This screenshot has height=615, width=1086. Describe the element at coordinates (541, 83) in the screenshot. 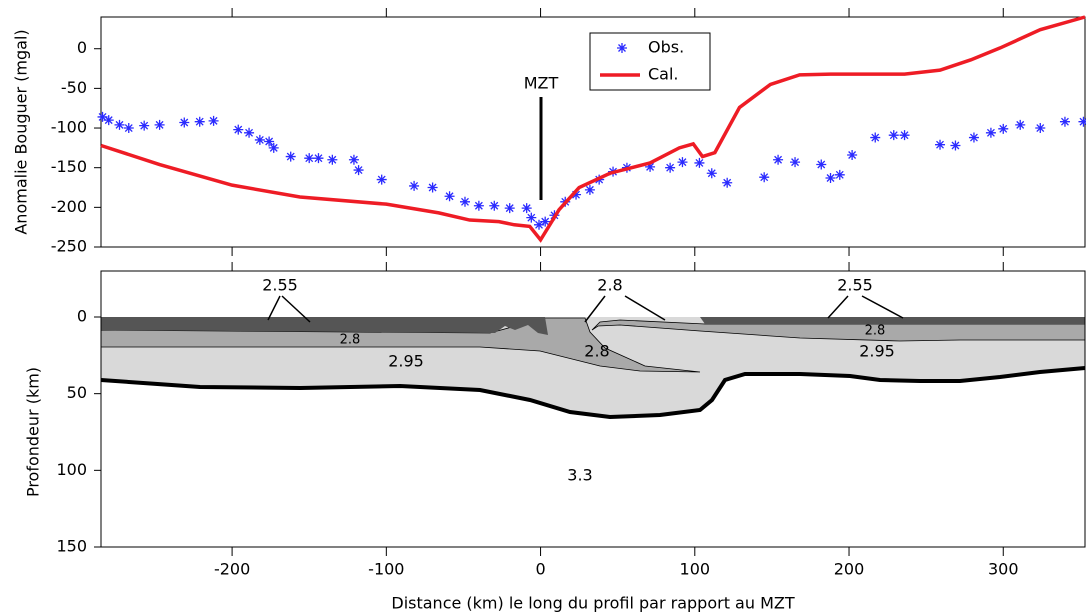

I see `annotation: MZT` at that location.